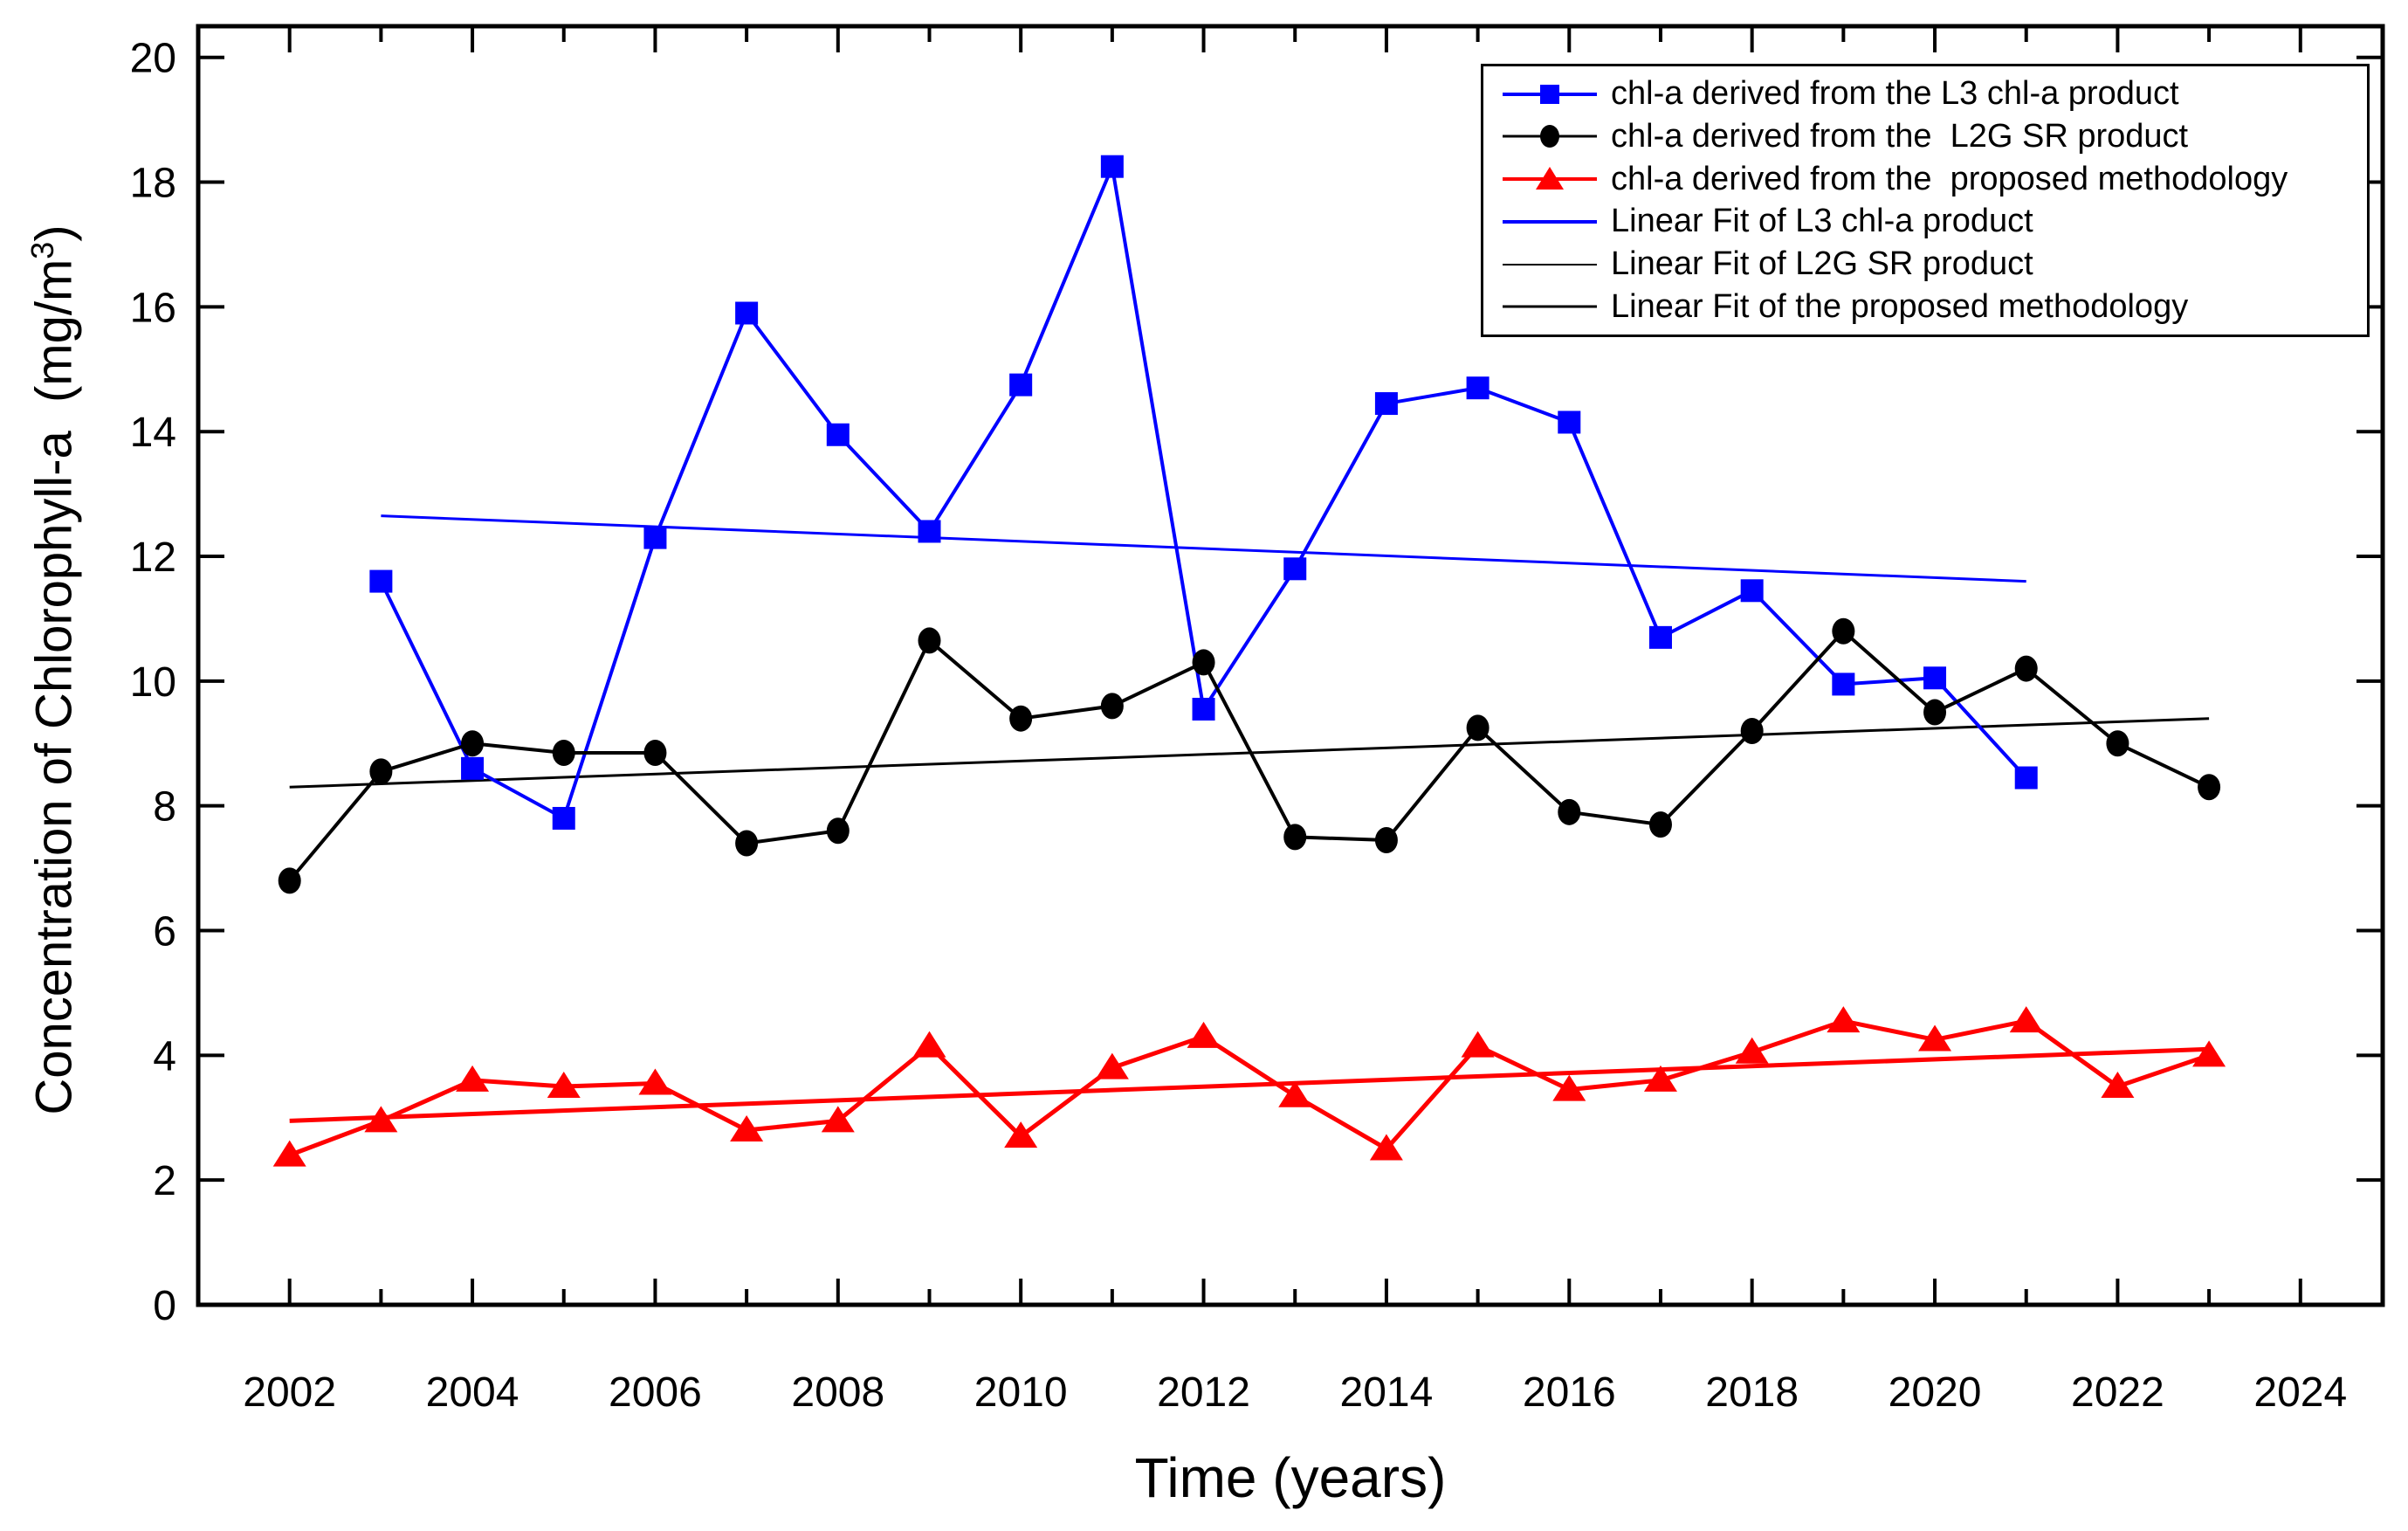 This screenshot has height=1531, width=2408. Describe the element at coordinates (54, 687) in the screenshot. I see `y-axis-title-text: Concentration of Chlorophyll-a (mg/m` at that location.